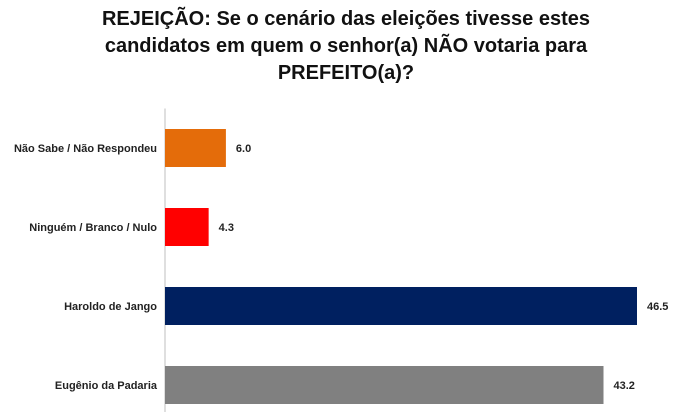  What do you see at coordinates (243, 149) in the screenshot?
I see `data-label: 6.0` at bounding box center [243, 149].